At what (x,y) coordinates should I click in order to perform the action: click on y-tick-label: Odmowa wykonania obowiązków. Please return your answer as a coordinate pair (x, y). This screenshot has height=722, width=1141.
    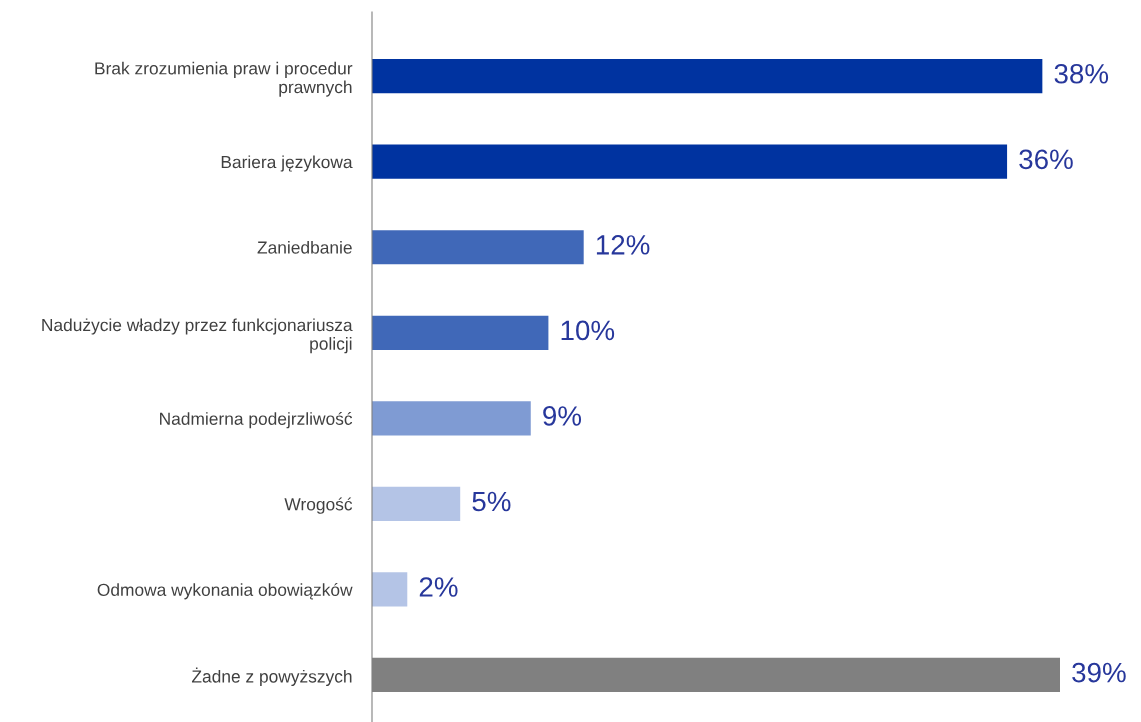
    Looking at the image, I should click on (225, 591).